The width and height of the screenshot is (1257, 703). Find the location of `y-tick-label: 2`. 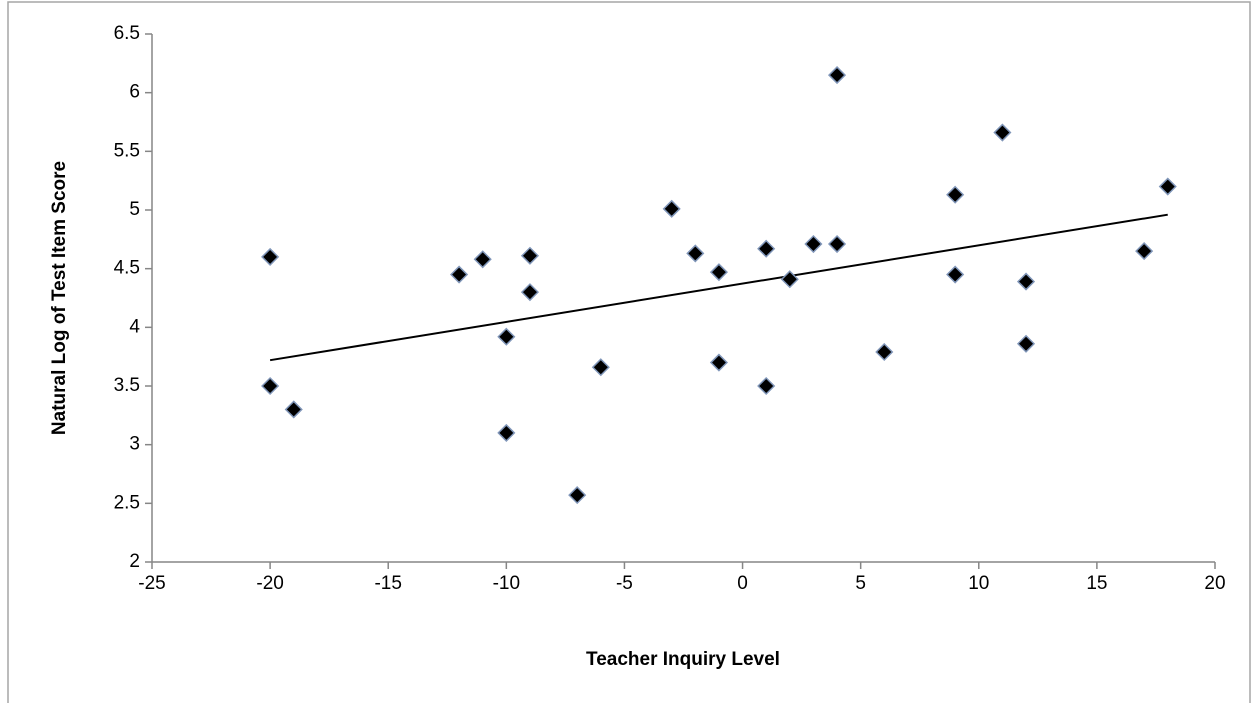

y-tick-label: 2 is located at coordinates (134, 561).